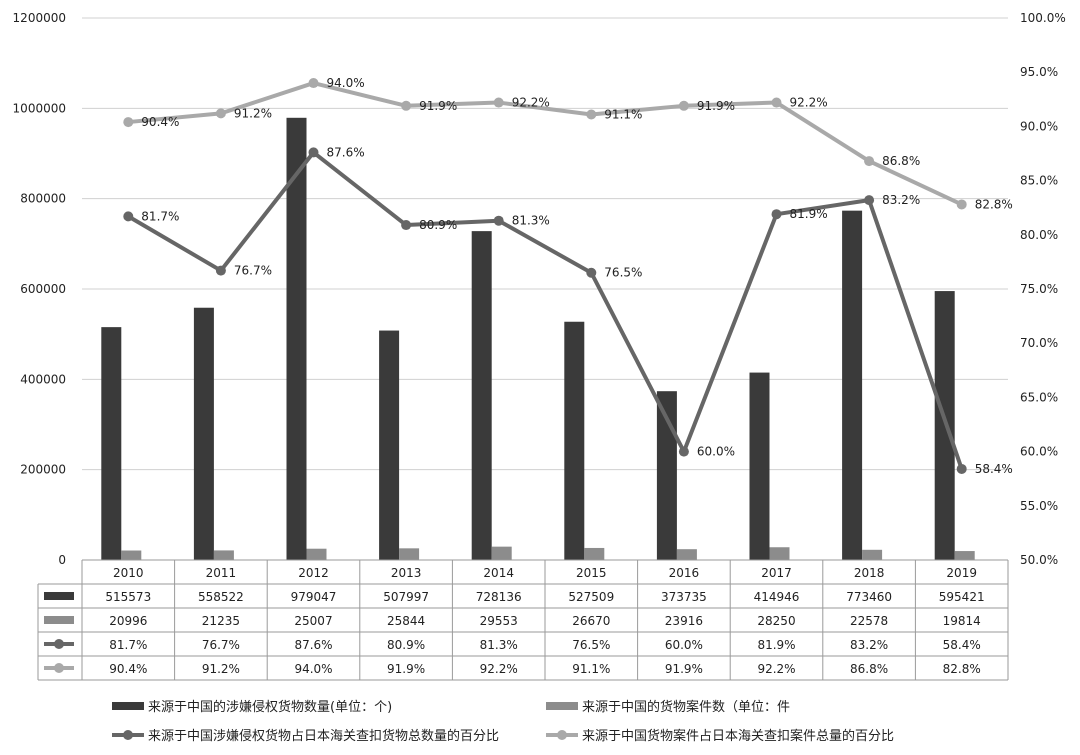 This screenshot has width=1080, height=755. What do you see at coordinates (1043, 18) in the screenshot?
I see `y-right-tick-label: 100.0%` at bounding box center [1043, 18].